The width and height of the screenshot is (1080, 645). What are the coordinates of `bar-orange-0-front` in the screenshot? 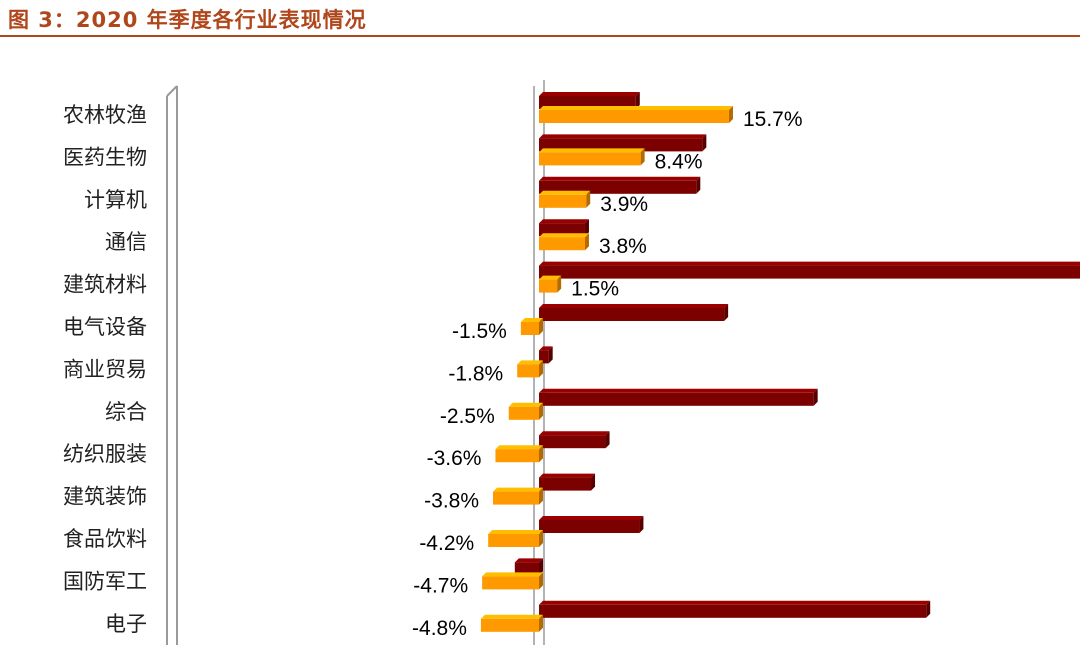 It's located at (634, 116).